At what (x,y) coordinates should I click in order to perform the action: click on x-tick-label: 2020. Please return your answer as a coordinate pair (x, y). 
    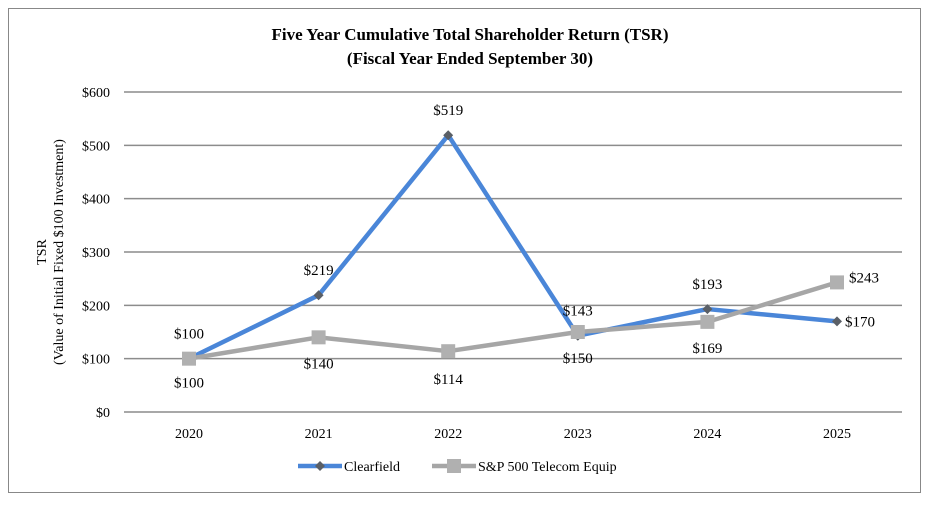
    Looking at the image, I should click on (189, 434).